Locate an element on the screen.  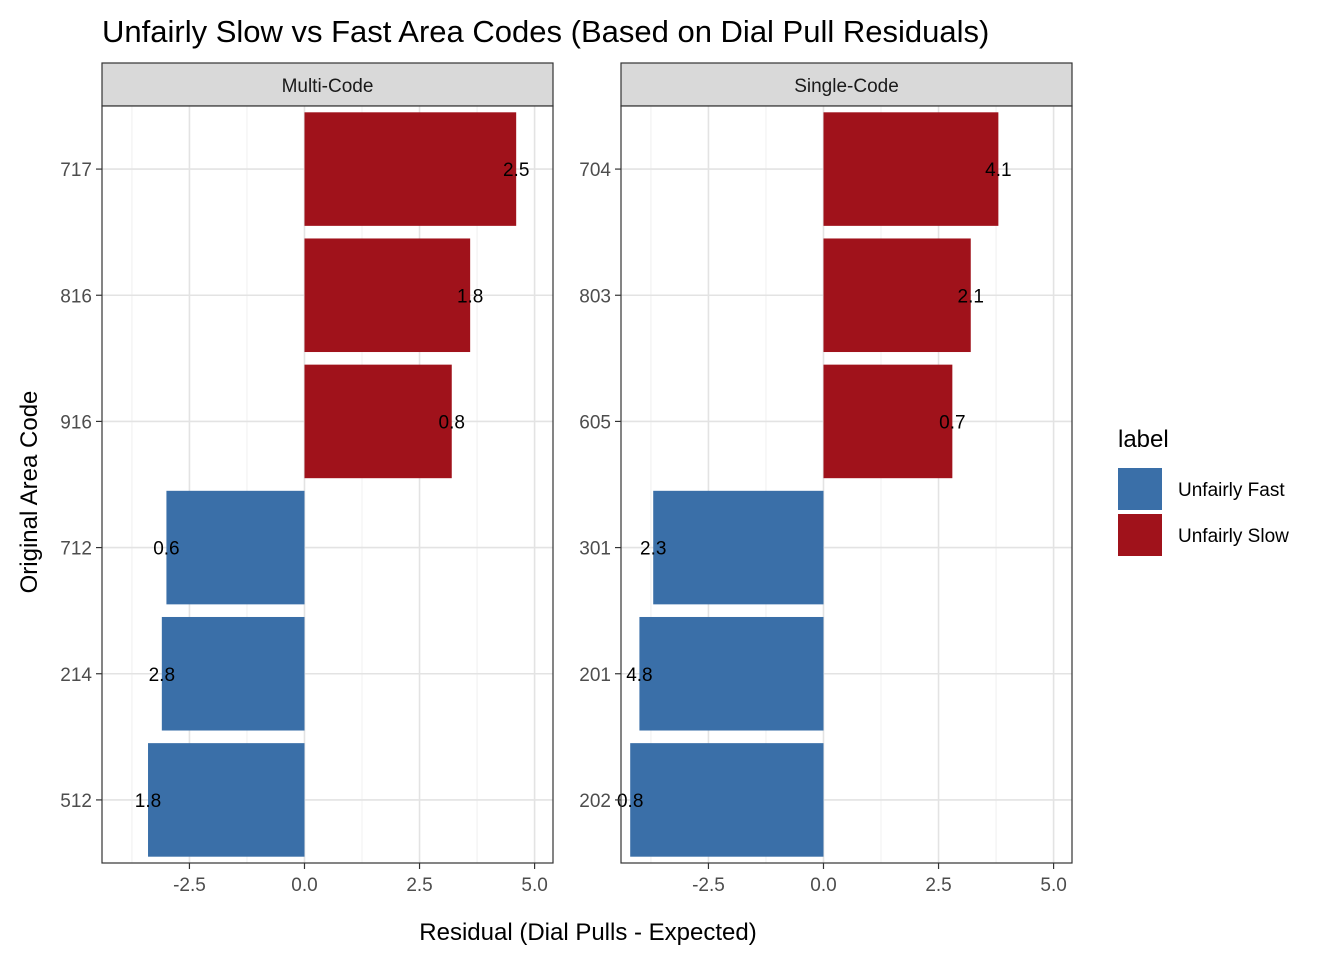
data-label-717: 2.5 is located at coordinates (516, 170).